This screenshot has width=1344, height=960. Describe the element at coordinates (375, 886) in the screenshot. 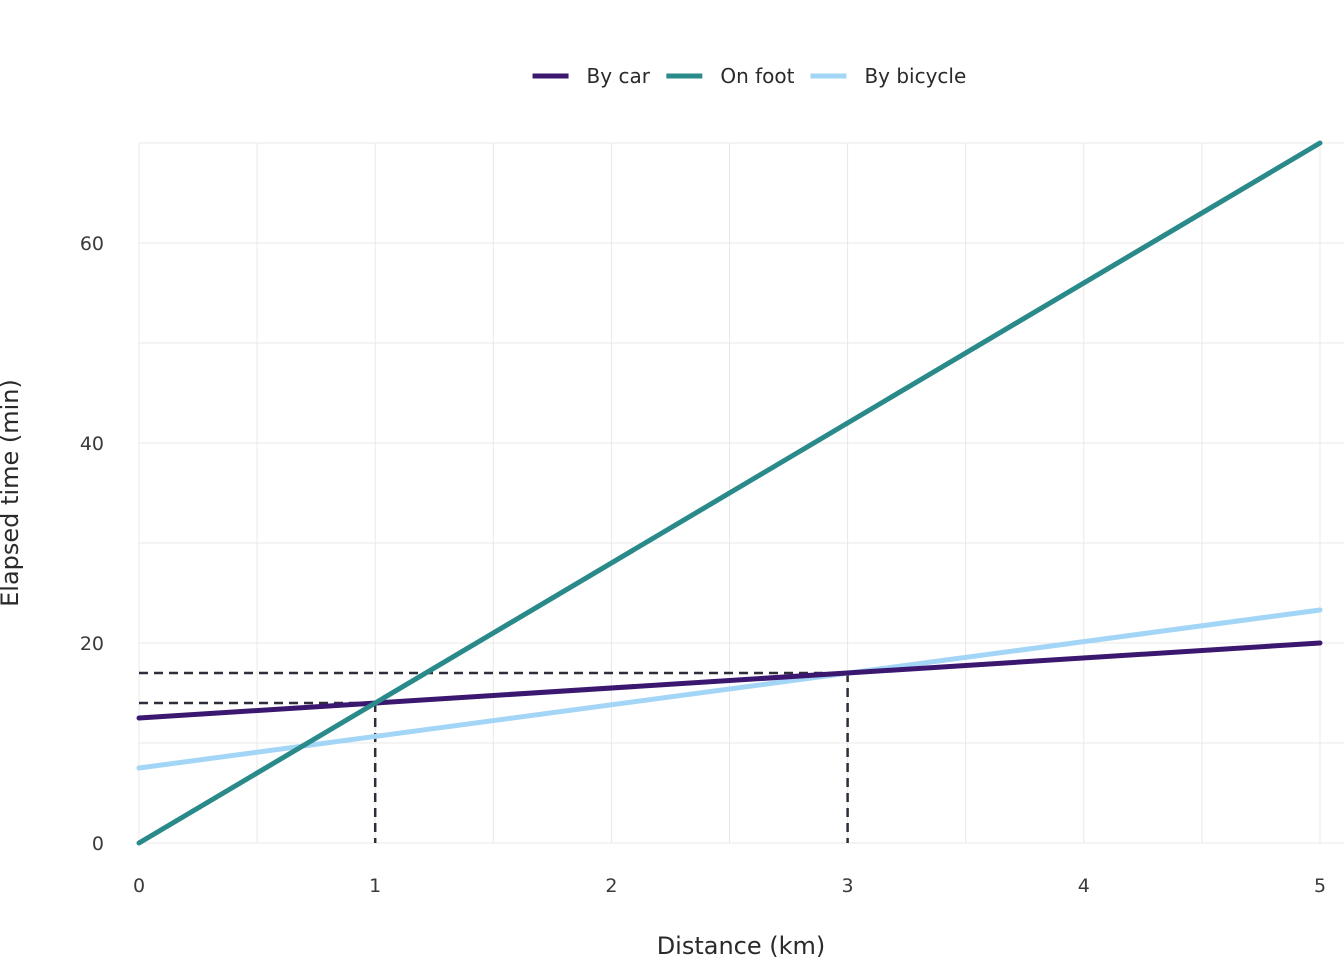

I see `x-tick-label: 1` at that location.